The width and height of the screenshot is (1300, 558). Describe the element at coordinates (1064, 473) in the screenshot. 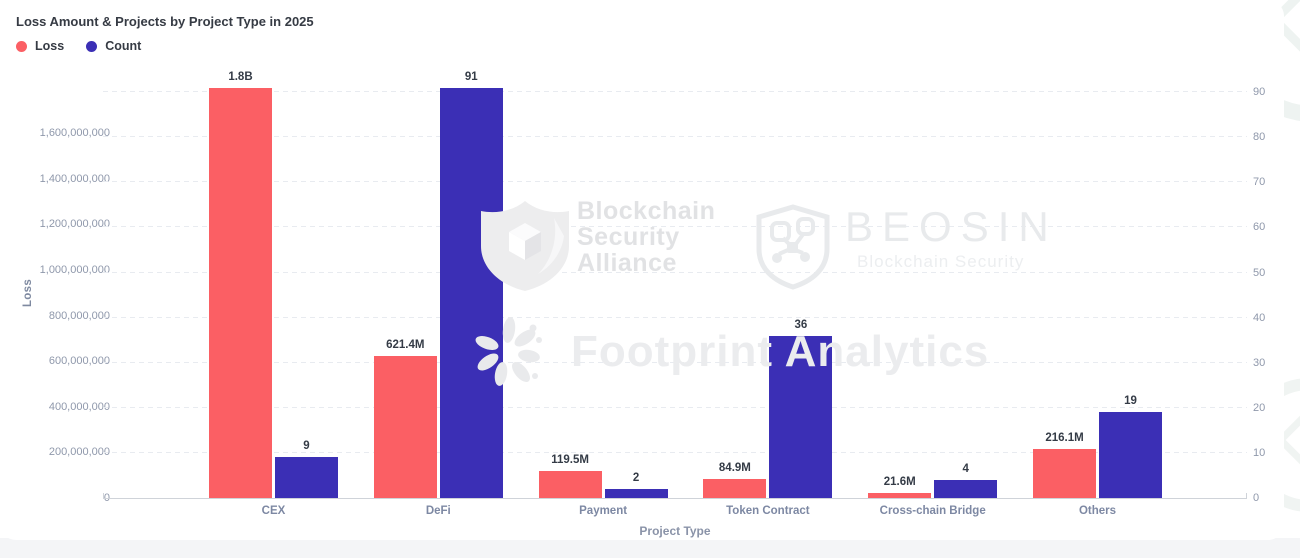

I see `bar-loss-others` at that location.